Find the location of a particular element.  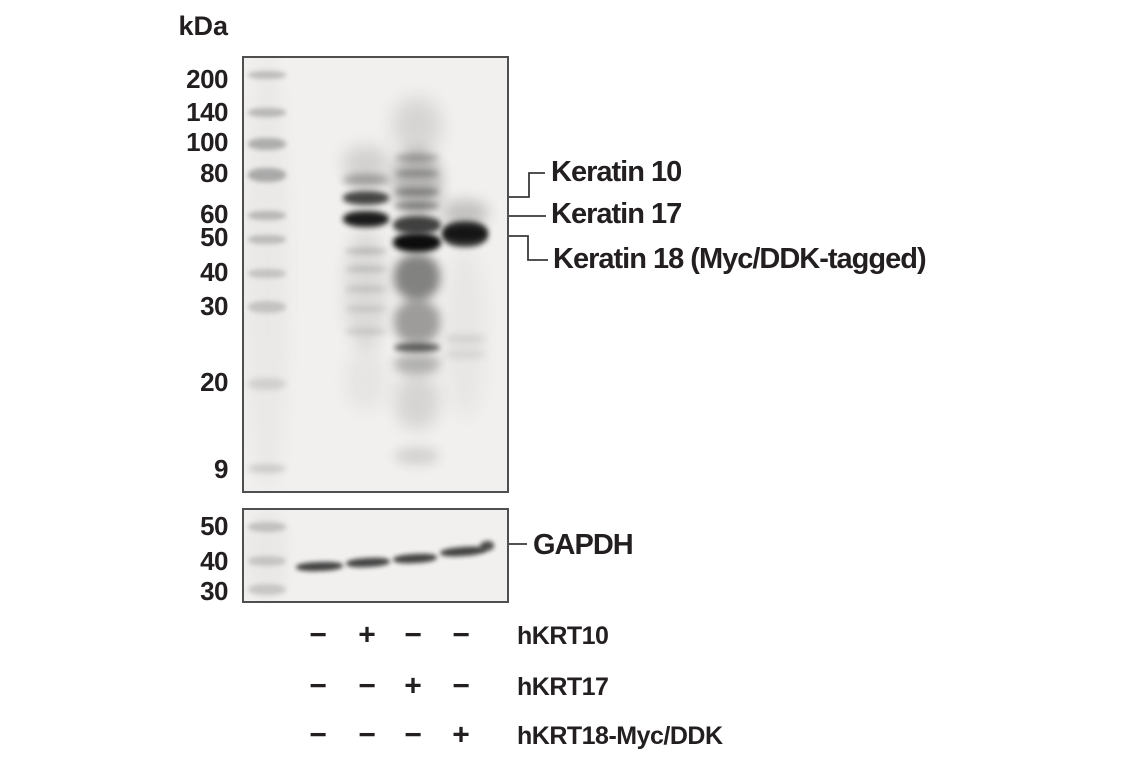

mw-marker-9: 9 is located at coordinates (221, 468).